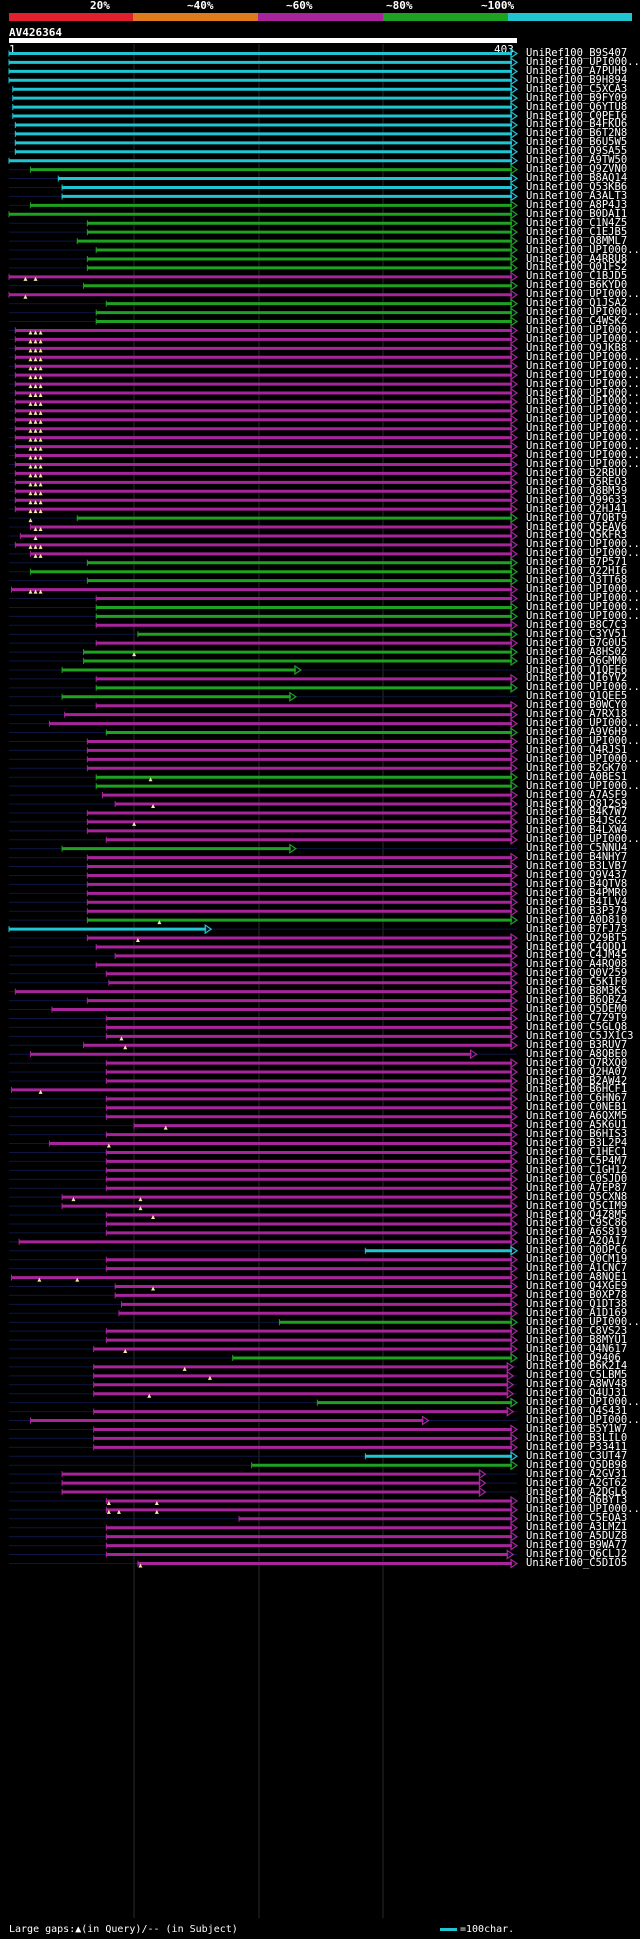  Describe the element at coordinates (577, 53) in the screenshot. I see `hit-label: UniRef100_B9S407` at that location.